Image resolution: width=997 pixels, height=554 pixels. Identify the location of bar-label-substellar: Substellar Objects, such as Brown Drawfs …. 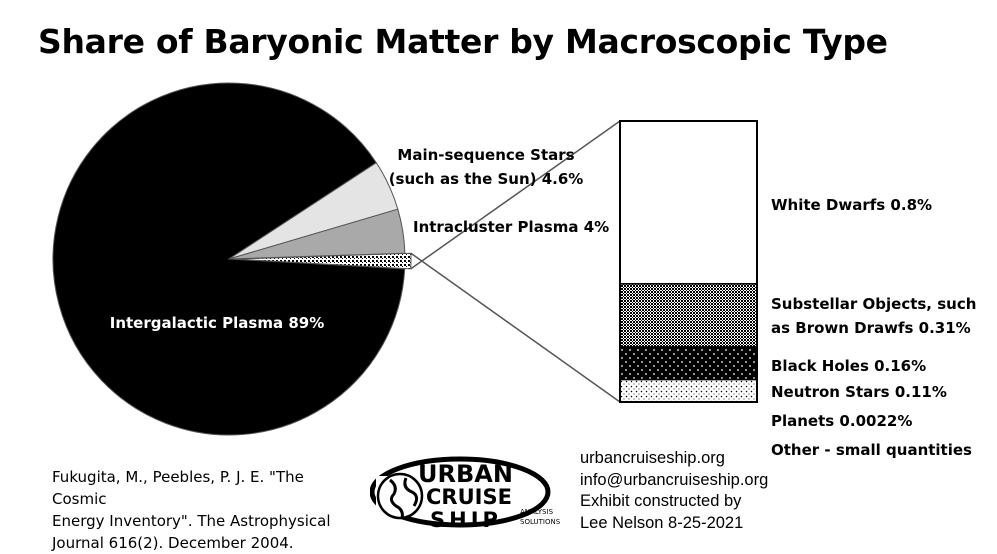
(873, 316).